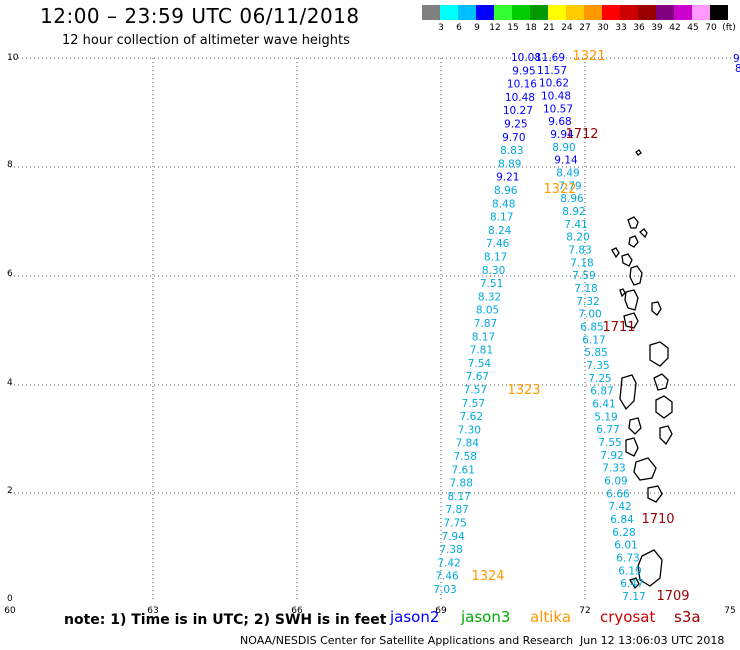 The image size is (740, 650). Describe the element at coordinates (477, 28) in the screenshot. I see `color-scale-label: 9` at that location.